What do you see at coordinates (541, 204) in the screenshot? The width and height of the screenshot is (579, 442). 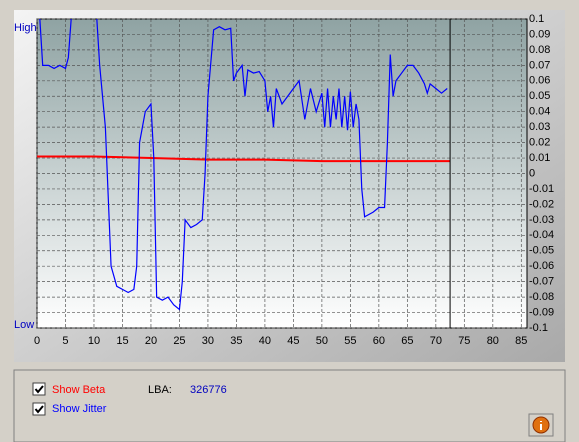 I see `y-tick-label: -0.02` at bounding box center [541, 204].